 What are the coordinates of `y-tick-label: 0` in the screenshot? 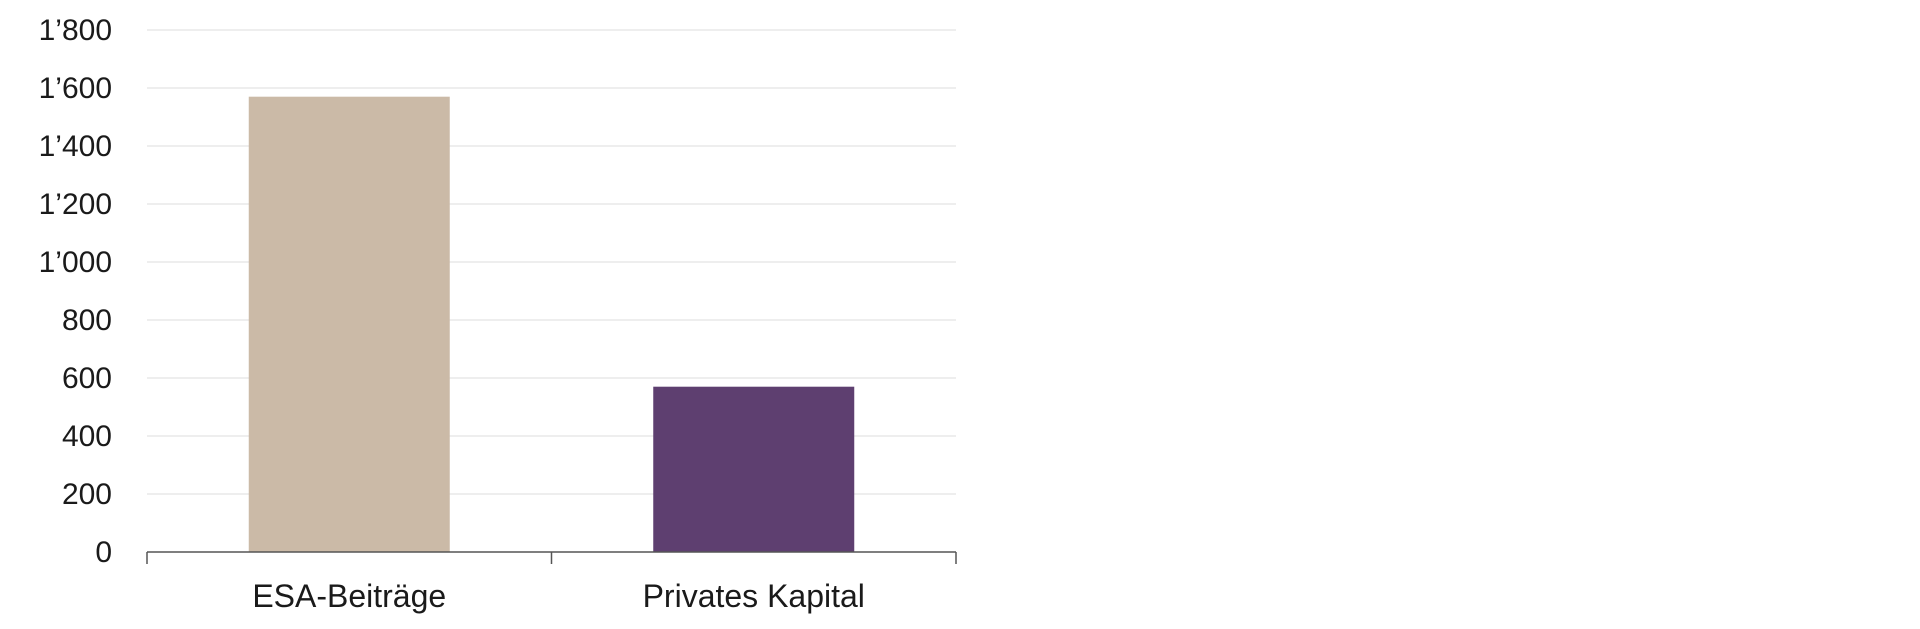 It's located at (103, 552).